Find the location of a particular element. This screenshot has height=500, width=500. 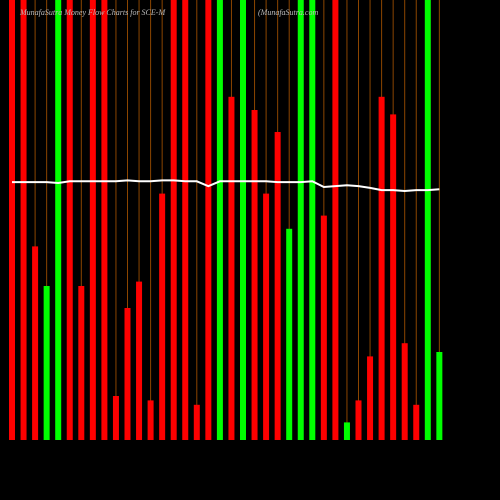

flow-line is located at coordinates (226, 185).